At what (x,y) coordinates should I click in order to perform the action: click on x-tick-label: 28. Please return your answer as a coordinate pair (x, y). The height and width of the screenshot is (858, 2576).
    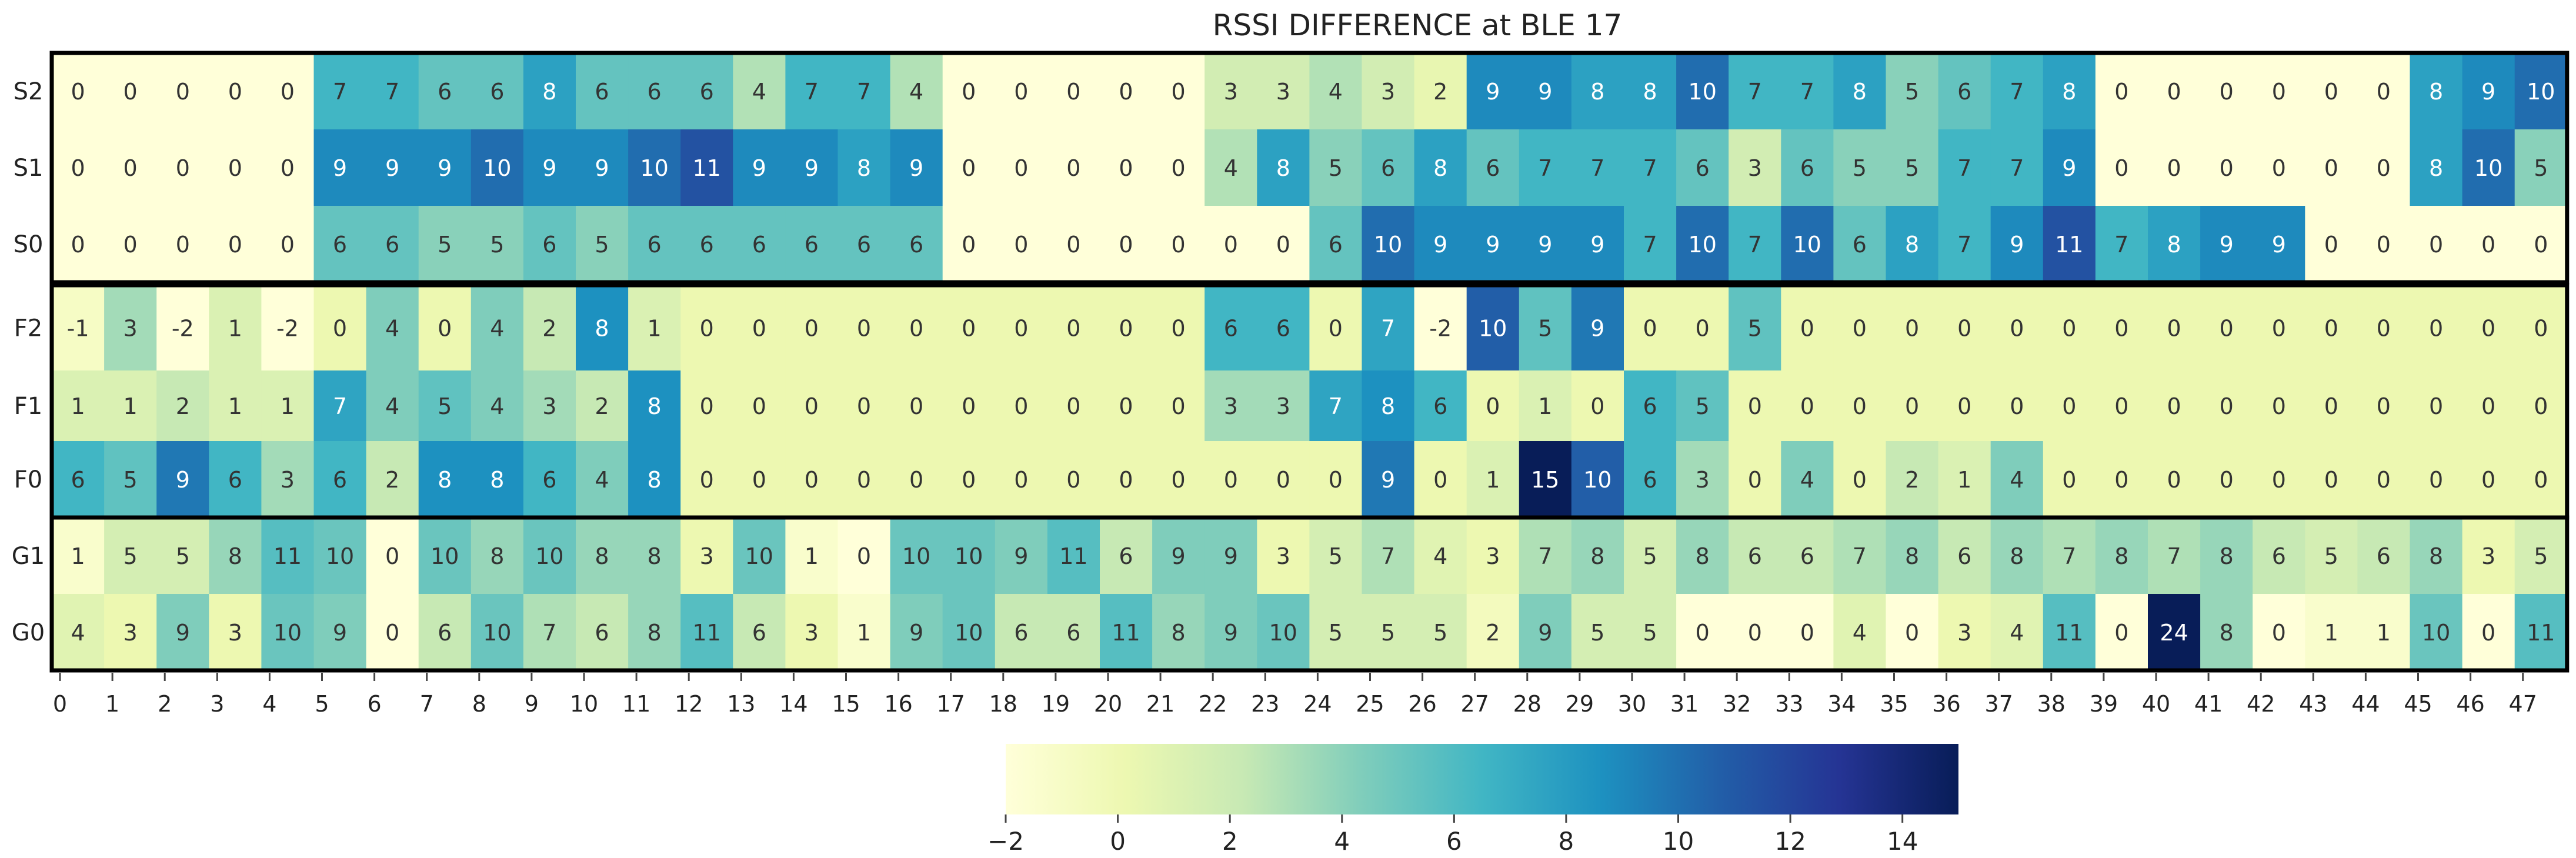
    Looking at the image, I should click on (1527, 704).